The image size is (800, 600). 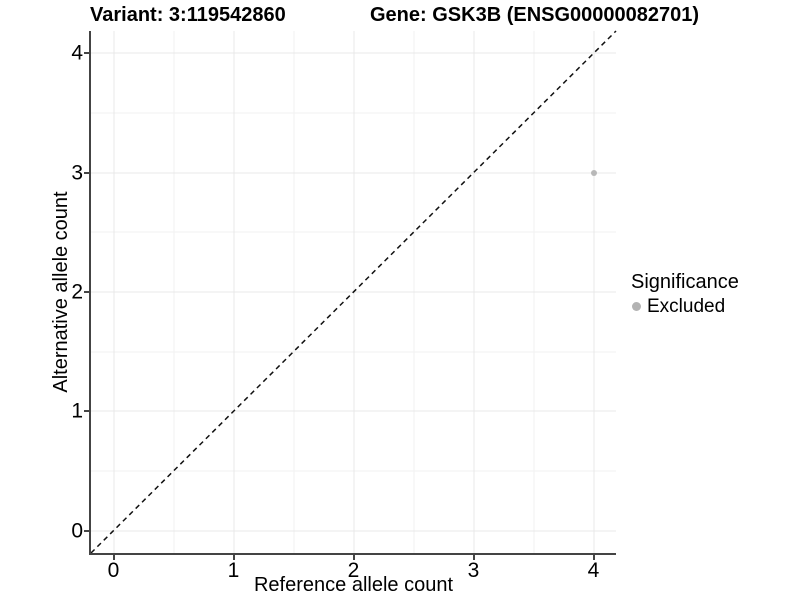 I want to click on y-tick-label: 0, so click(x=77, y=531).